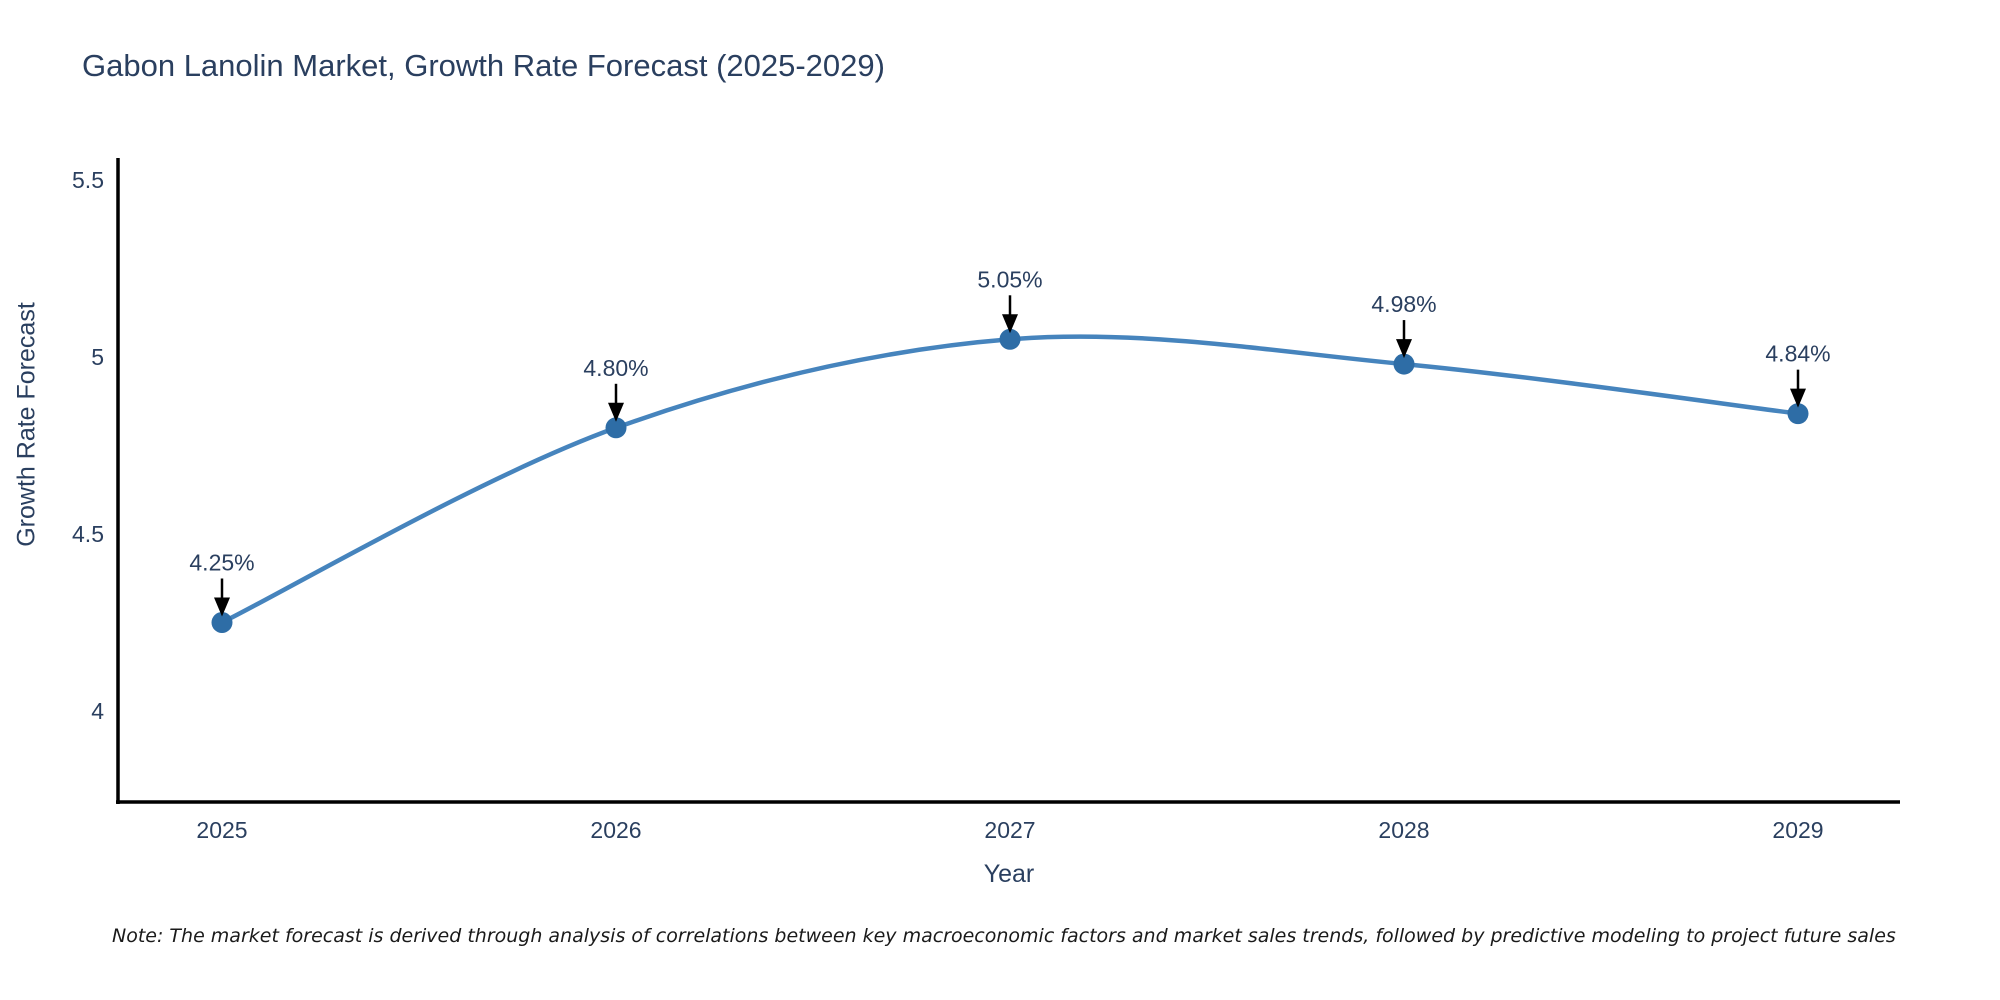 The height and width of the screenshot is (1000, 2000). What do you see at coordinates (1009, 279) in the screenshot?
I see `point-annotation-label: 5.05%` at bounding box center [1009, 279].